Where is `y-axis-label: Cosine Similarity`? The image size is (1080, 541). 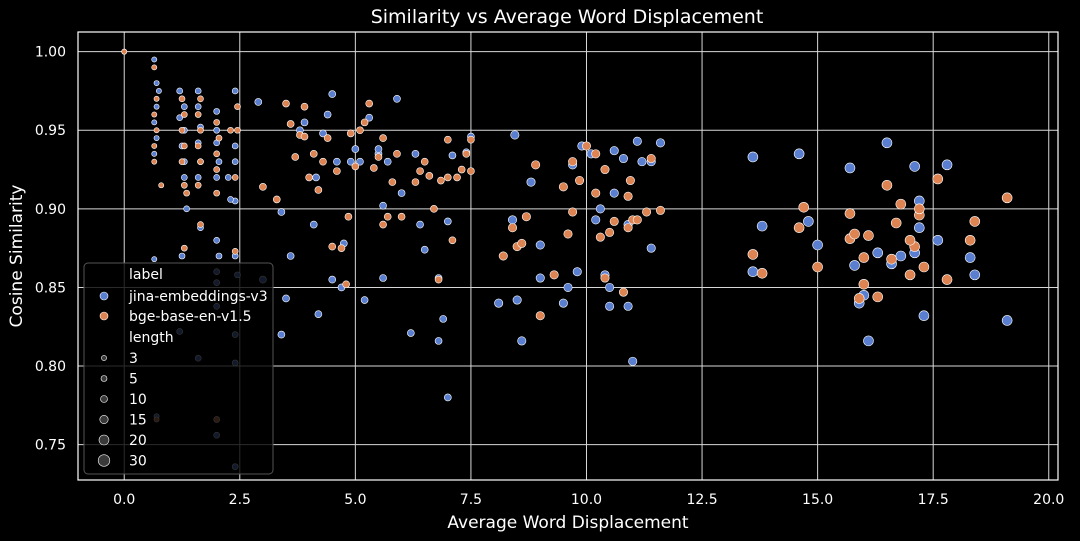 y-axis-label: Cosine Similarity is located at coordinates (17, 256).